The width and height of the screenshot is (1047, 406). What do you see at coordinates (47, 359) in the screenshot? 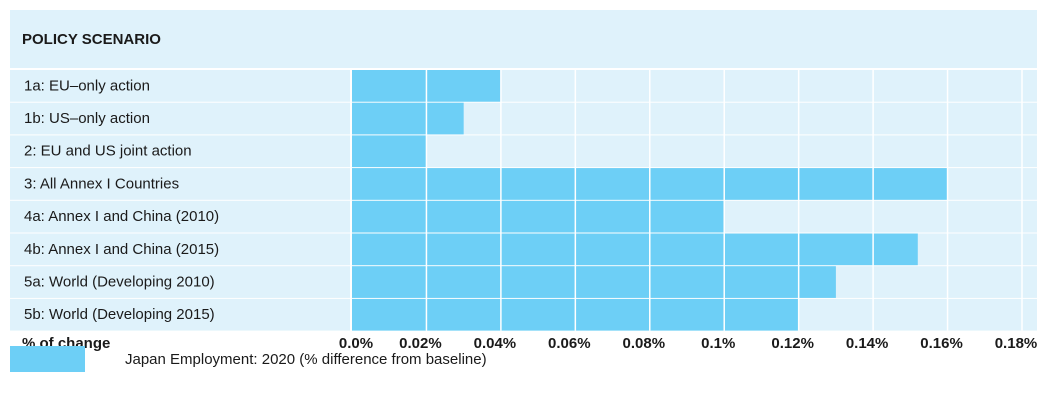
I see `legend-swatch` at bounding box center [47, 359].